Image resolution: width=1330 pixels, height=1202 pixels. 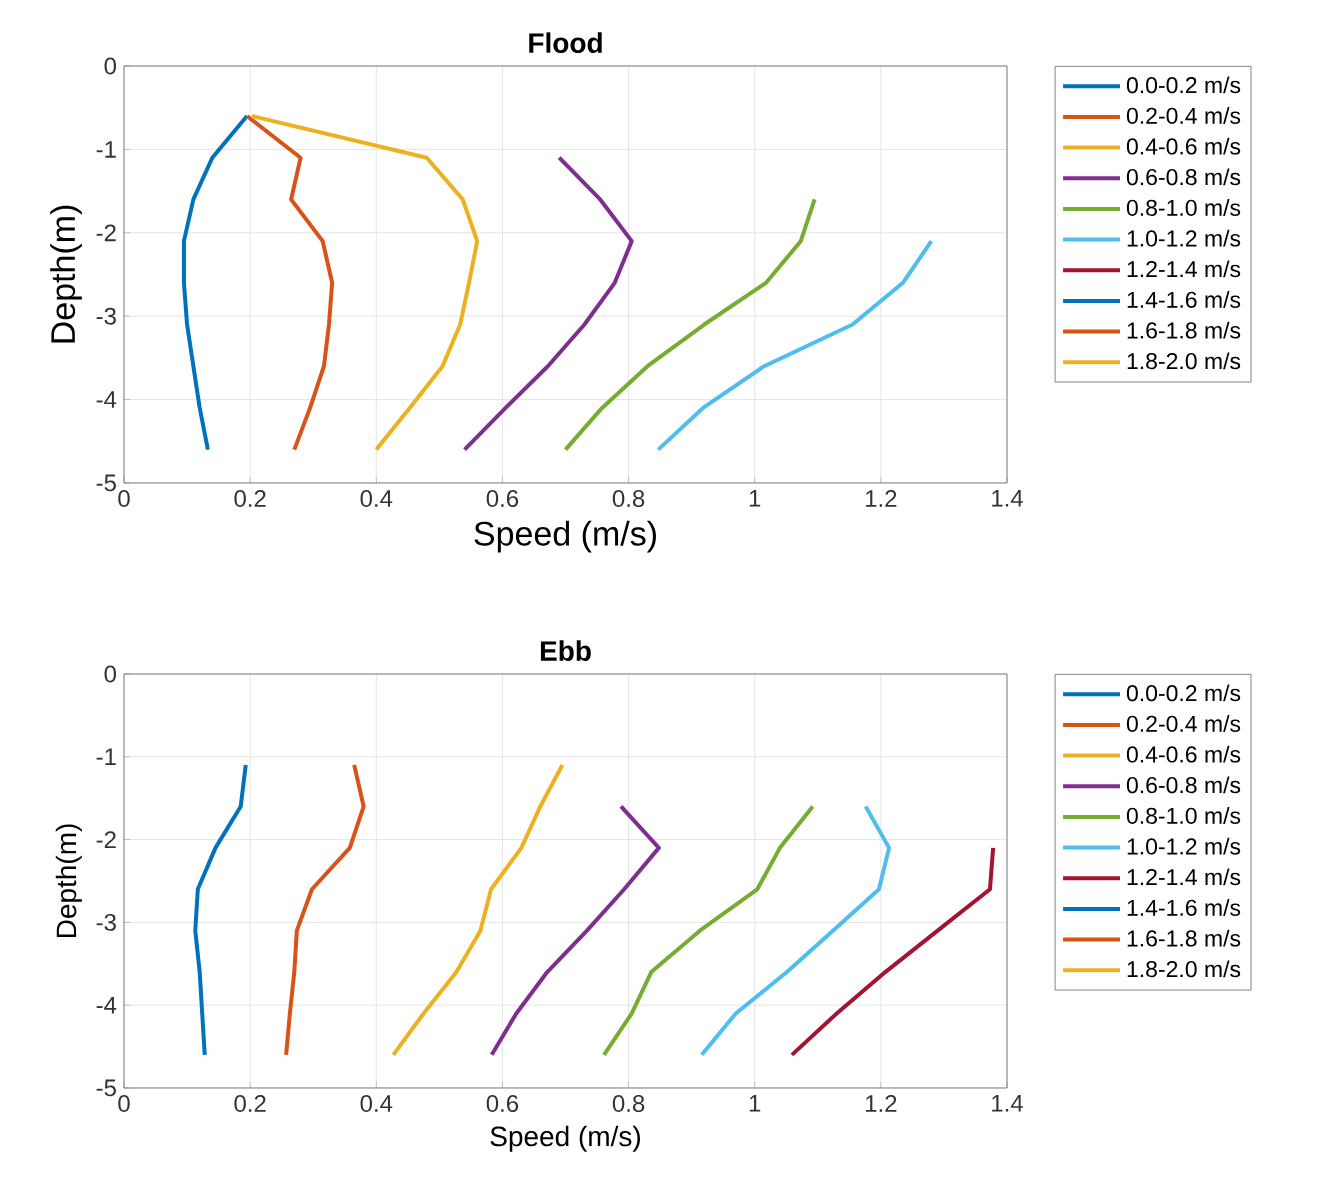 What do you see at coordinates (565, 650) in the screenshot?
I see `chart-title: Ebb` at bounding box center [565, 650].